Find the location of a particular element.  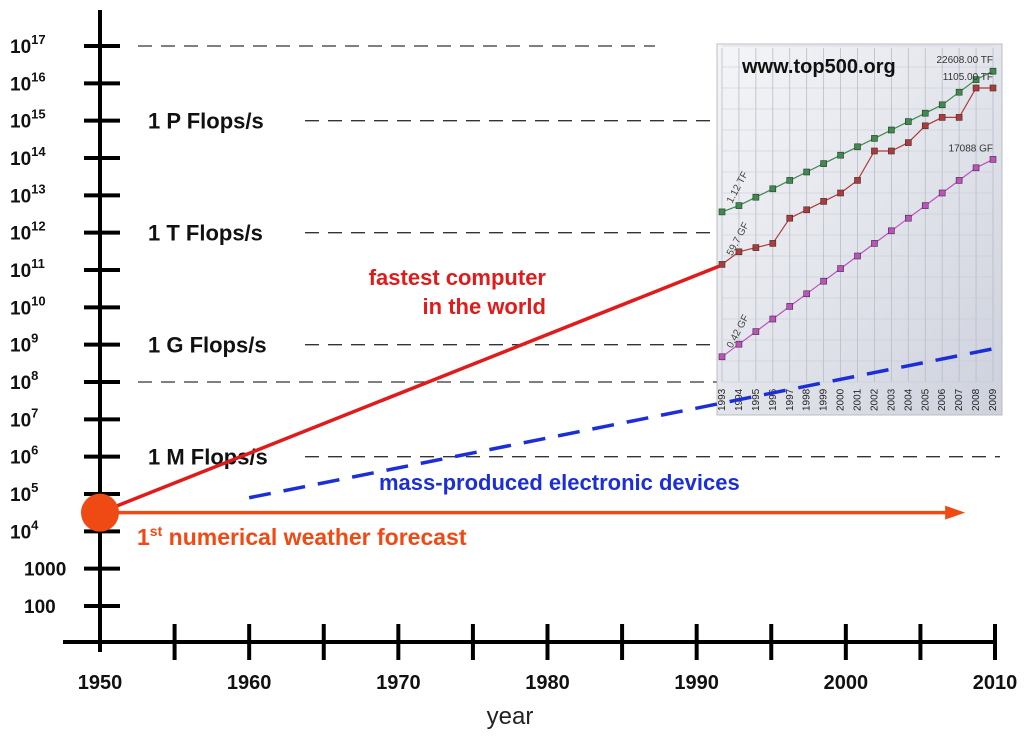

y-tick-label: 10¹³ is located at coordinates (28, 194).